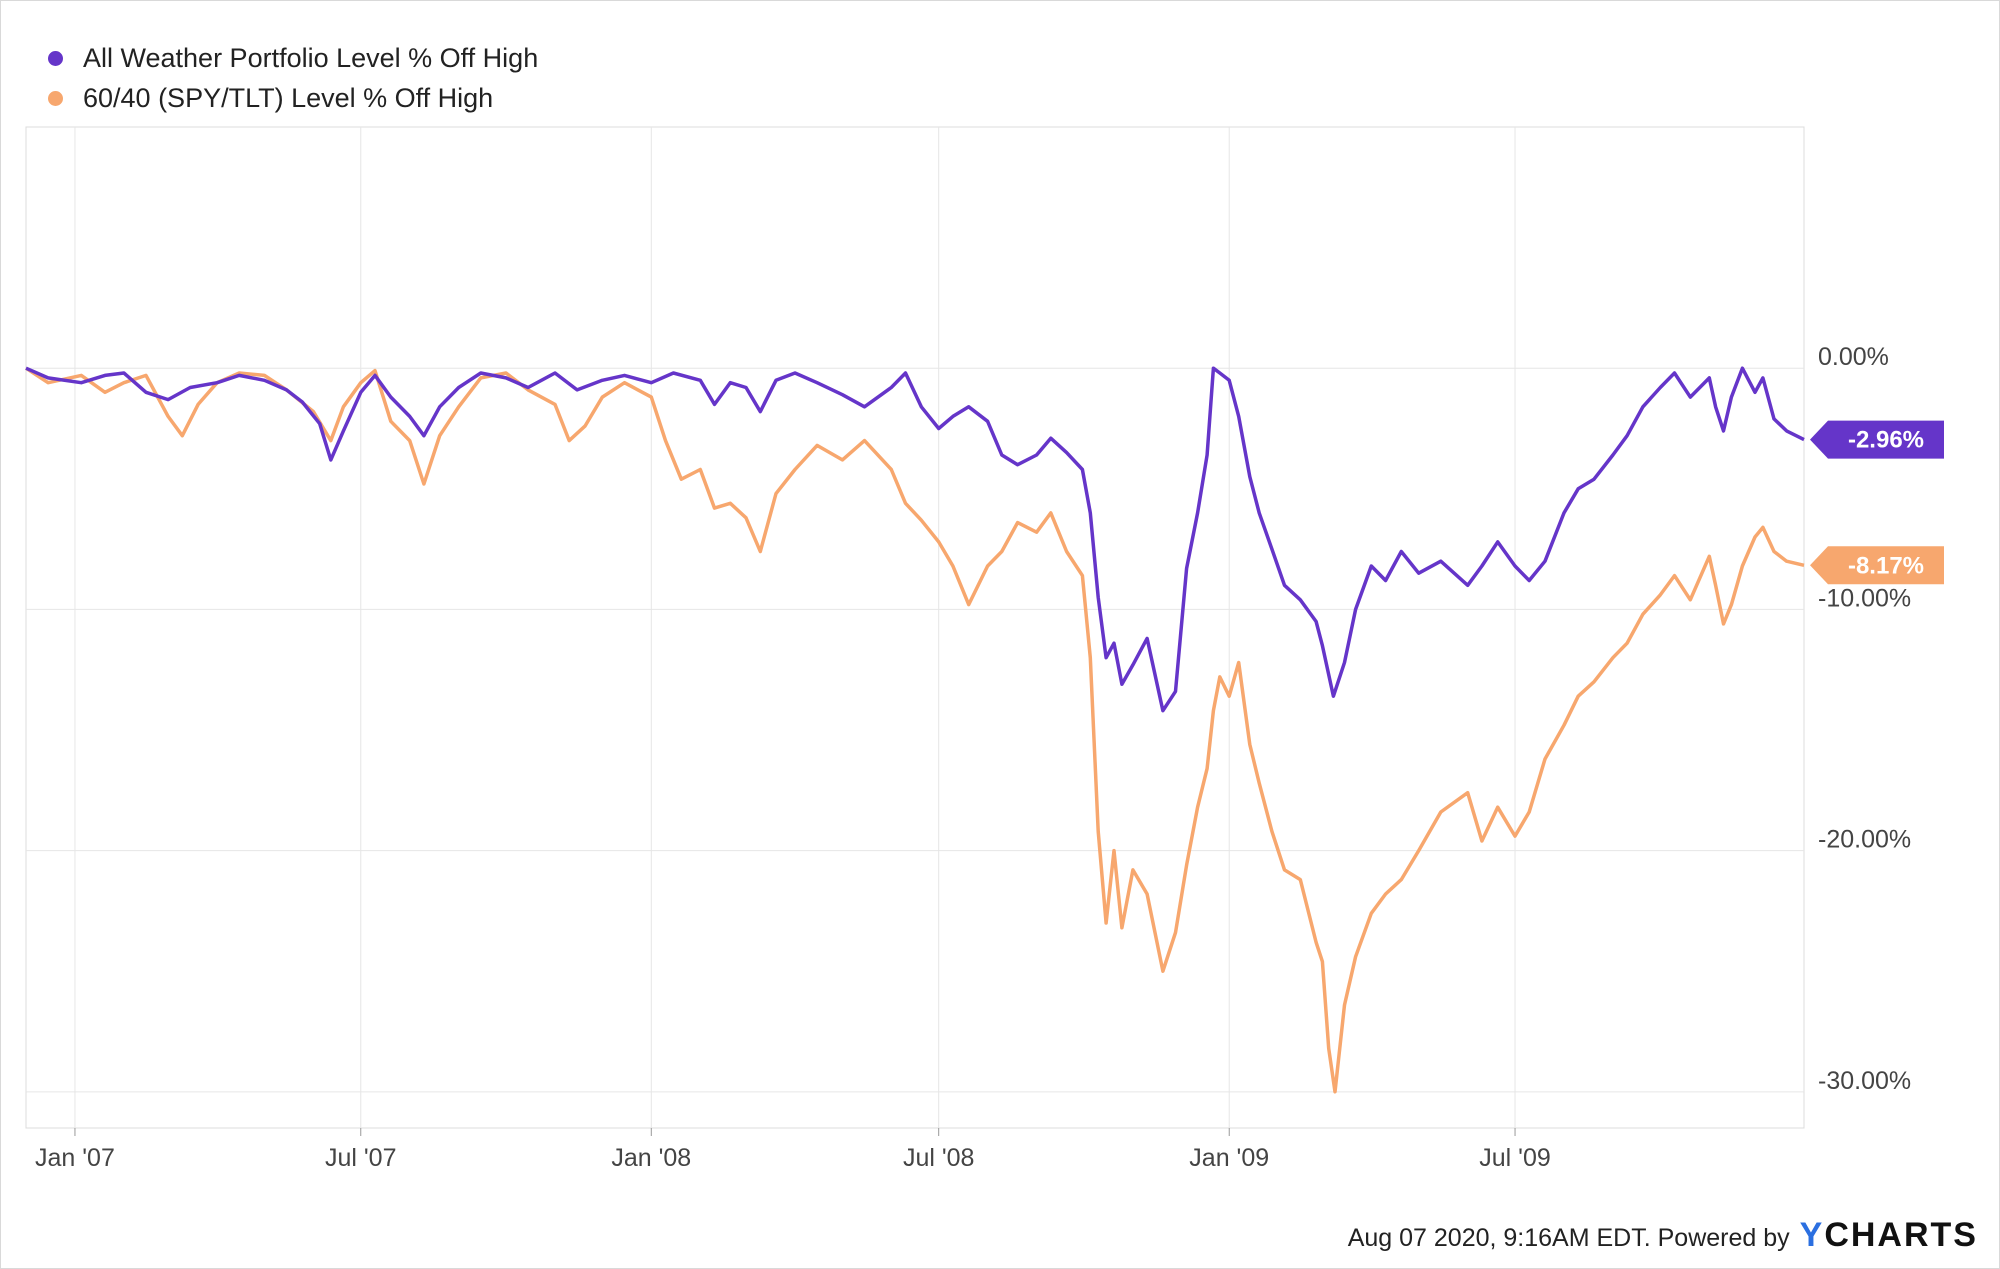 This screenshot has width=2000, height=1269. Describe the element at coordinates (311, 57) in the screenshot. I see `legend-label: All Weather Portfolio Level % Off High` at that location.